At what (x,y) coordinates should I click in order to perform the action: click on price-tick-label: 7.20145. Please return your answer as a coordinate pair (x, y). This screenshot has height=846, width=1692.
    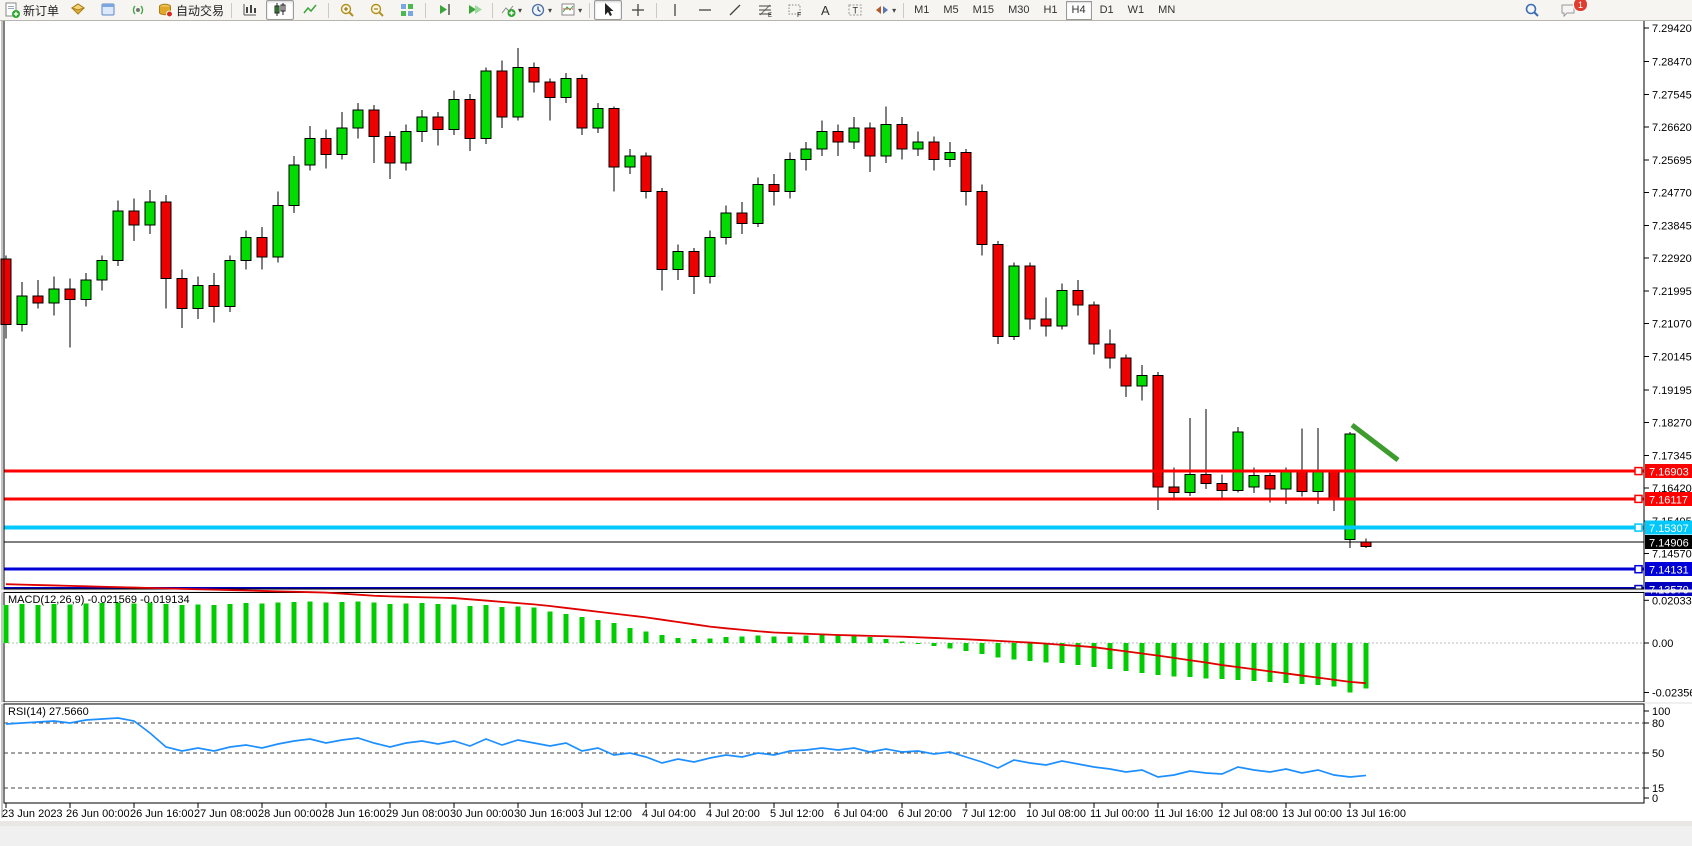
    Looking at the image, I should click on (1672, 357).